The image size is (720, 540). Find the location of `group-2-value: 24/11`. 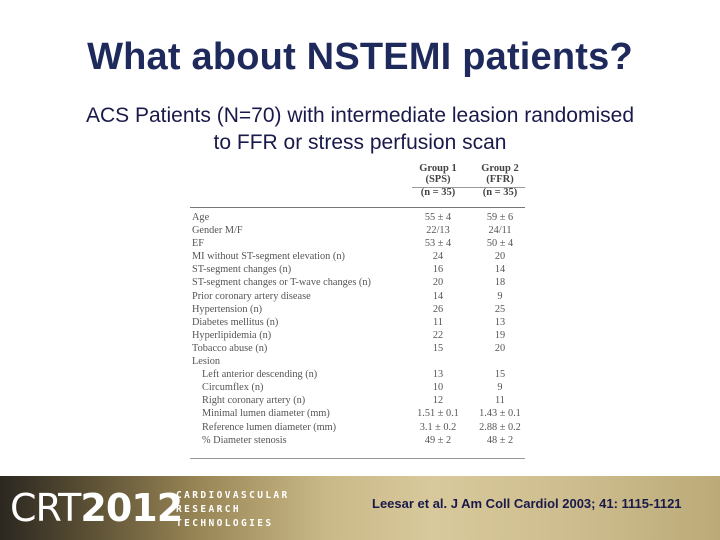

group-2-value: 24/11 is located at coordinates (500, 231).